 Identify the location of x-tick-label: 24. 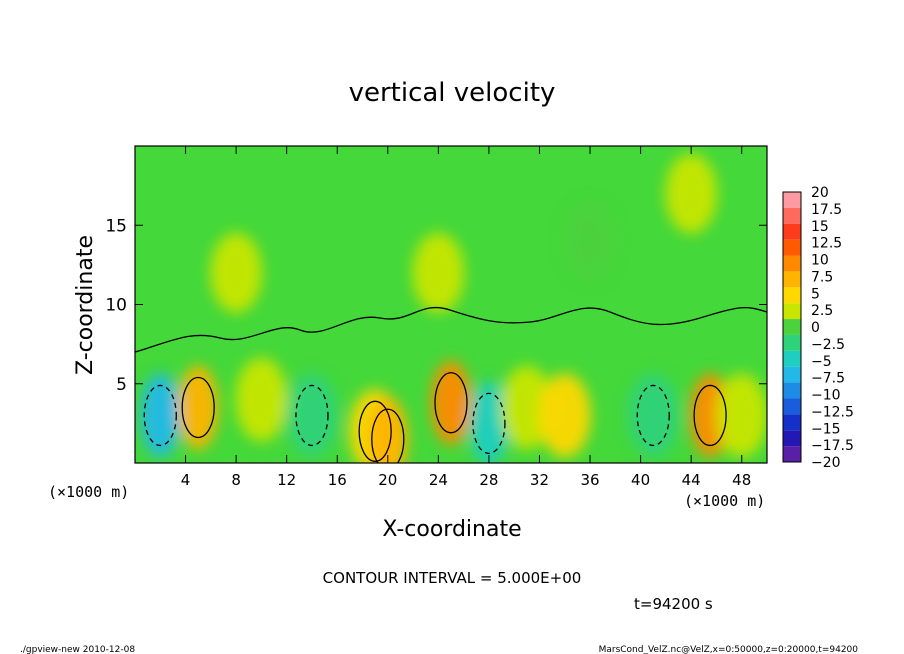
(438, 480).